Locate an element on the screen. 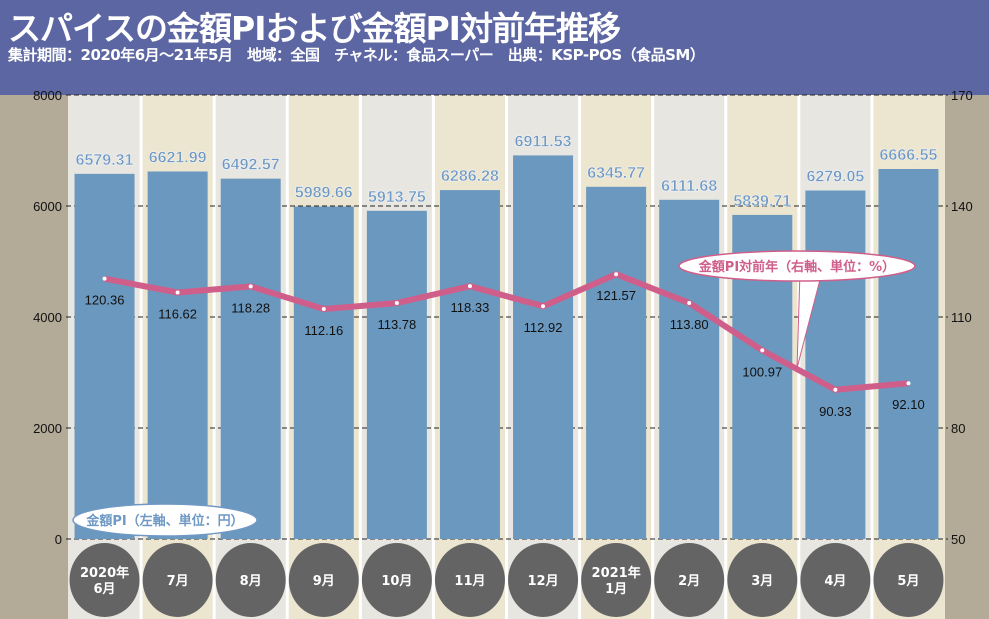 This screenshot has height=619, width=989. category-label: 3月 is located at coordinates (762, 581).